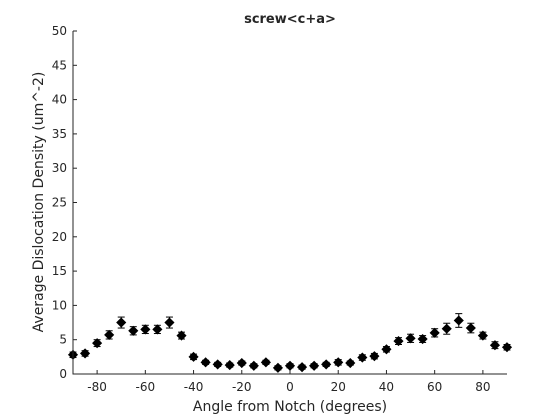 The image size is (560, 420). I want to click on y-tick-label: 45, so click(59, 65).